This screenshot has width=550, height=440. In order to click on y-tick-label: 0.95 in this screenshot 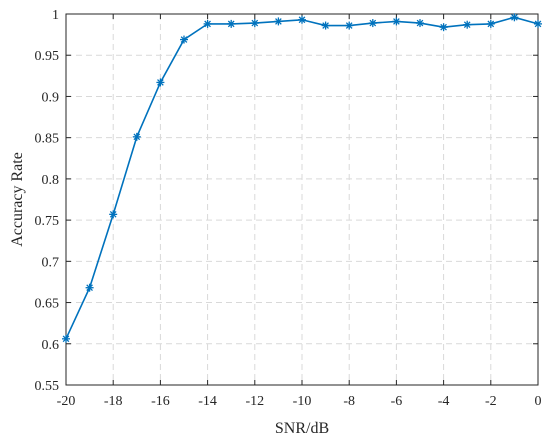, I will do `click(47, 56)`.